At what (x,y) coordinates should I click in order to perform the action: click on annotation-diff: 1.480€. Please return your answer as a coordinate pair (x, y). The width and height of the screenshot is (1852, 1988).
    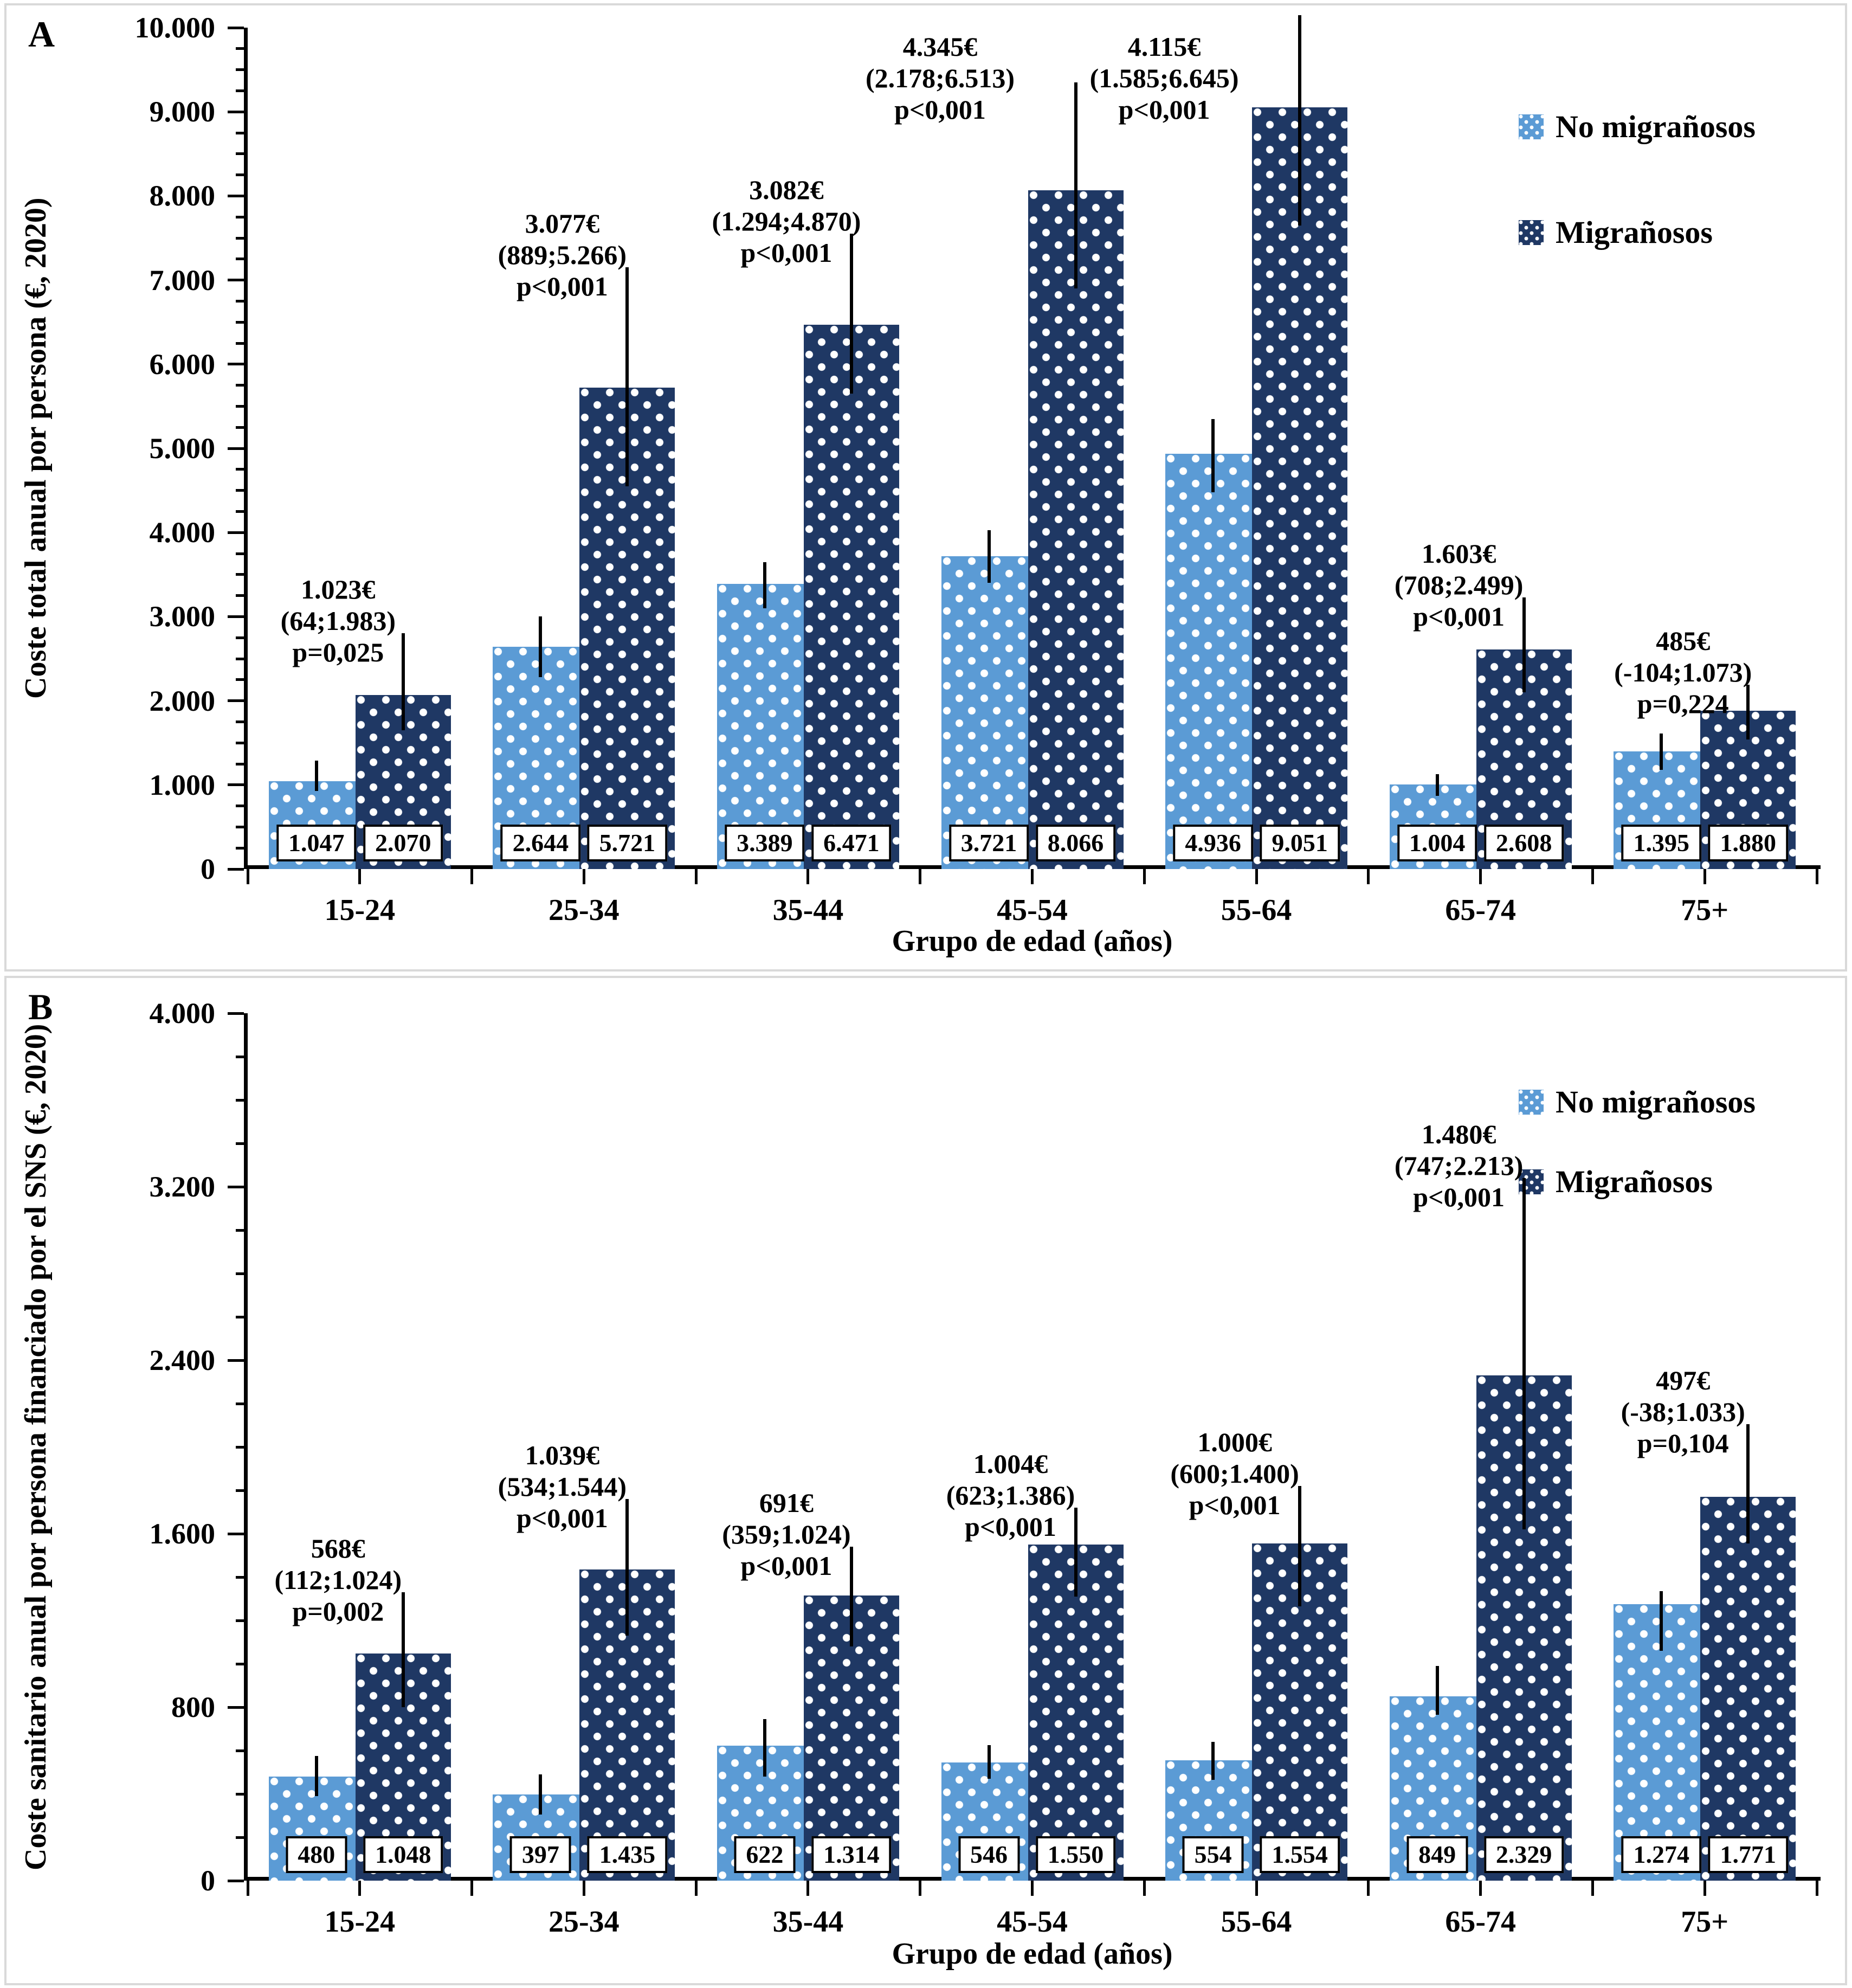
    Looking at the image, I should click on (1458, 1134).